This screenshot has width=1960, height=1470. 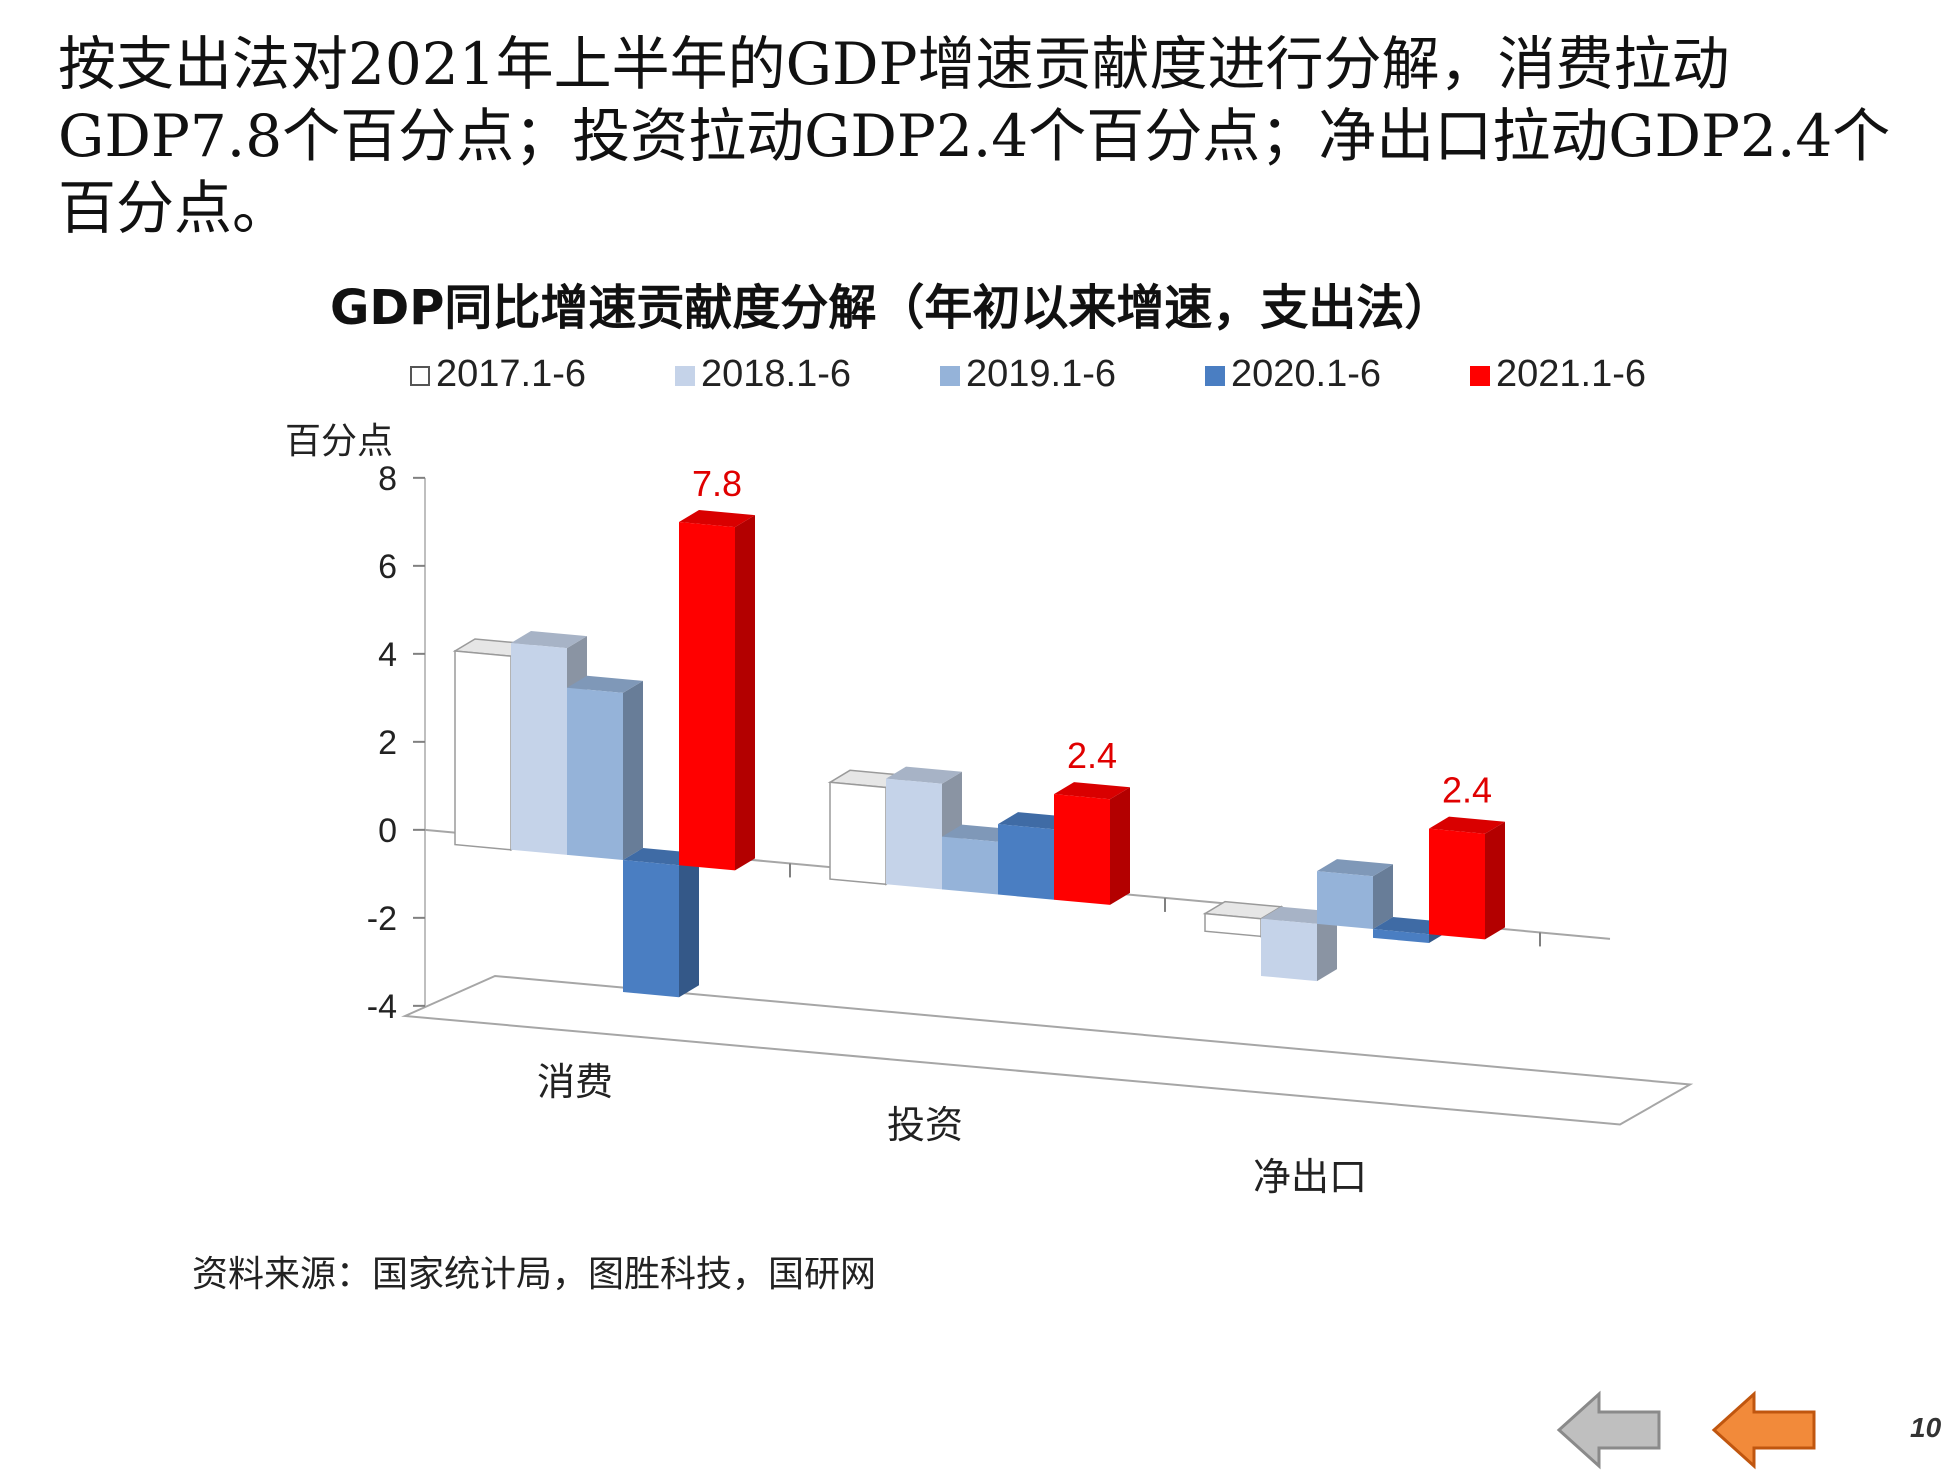 What do you see at coordinates (382, 1007) in the screenshot?
I see `y-tick-label: -4` at bounding box center [382, 1007].